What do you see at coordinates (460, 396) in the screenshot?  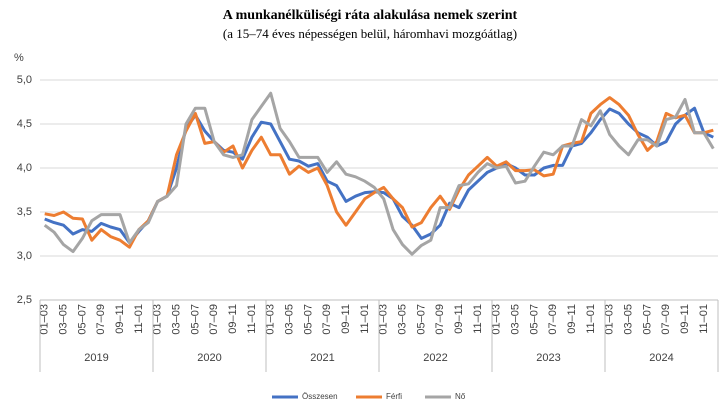 I see `legend-label: Nő` at bounding box center [460, 396].